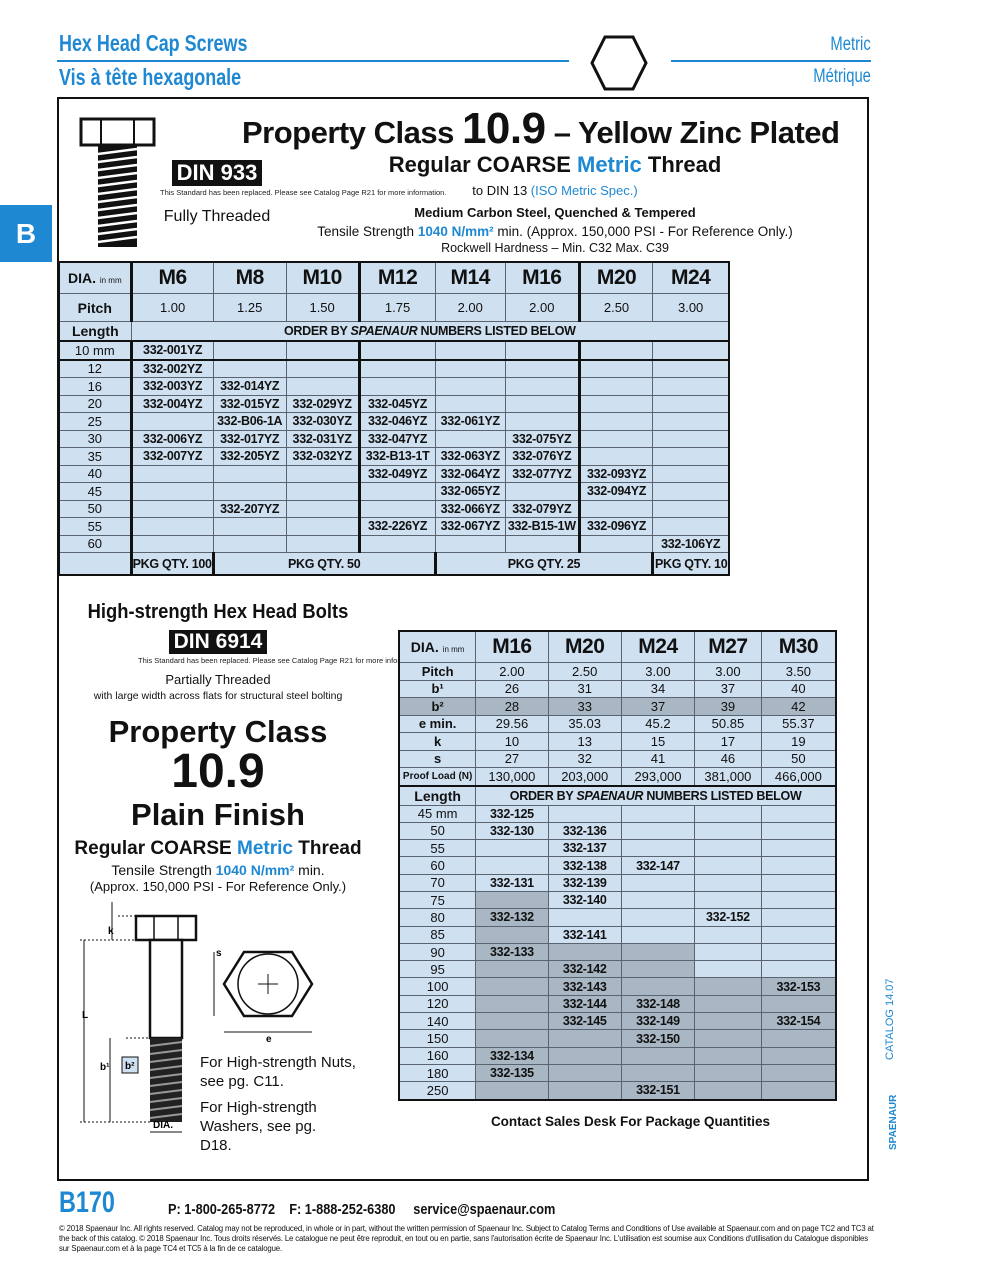 This screenshot has height=1280, width=989. Describe the element at coordinates (258, 1126) in the screenshot. I see `washers-reference: For High-strength Washers, see pg. D18.` at that location.